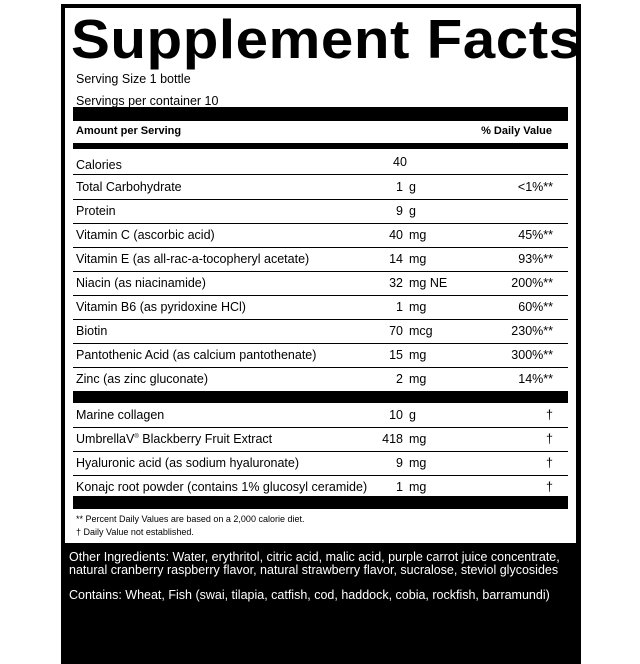 The width and height of the screenshot is (640, 664). Describe the element at coordinates (320, 235) in the screenshot. I see `nutrient-row: Vitamin C (ascorbic acid) 40 mg 45%**` at that location.